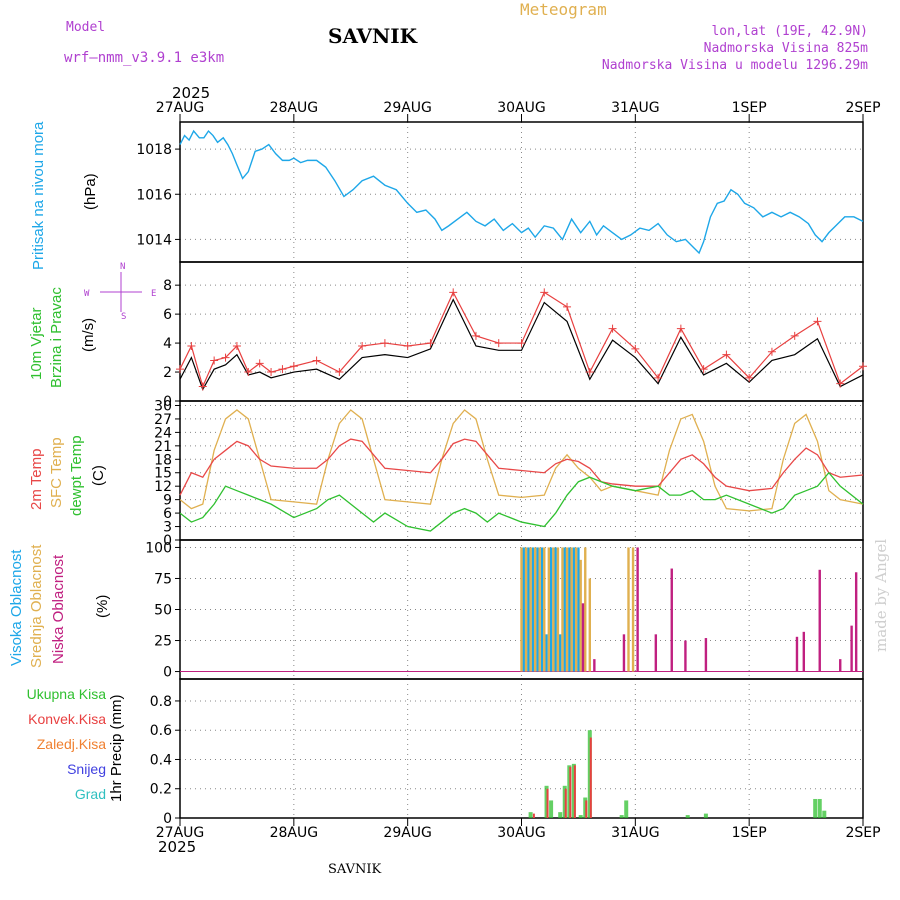 The width and height of the screenshot is (900, 900). What do you see at coordinates (563, 9) in the screenshot?
I see `meteogram-label: Meteogram` at bounding box center [563, 9].